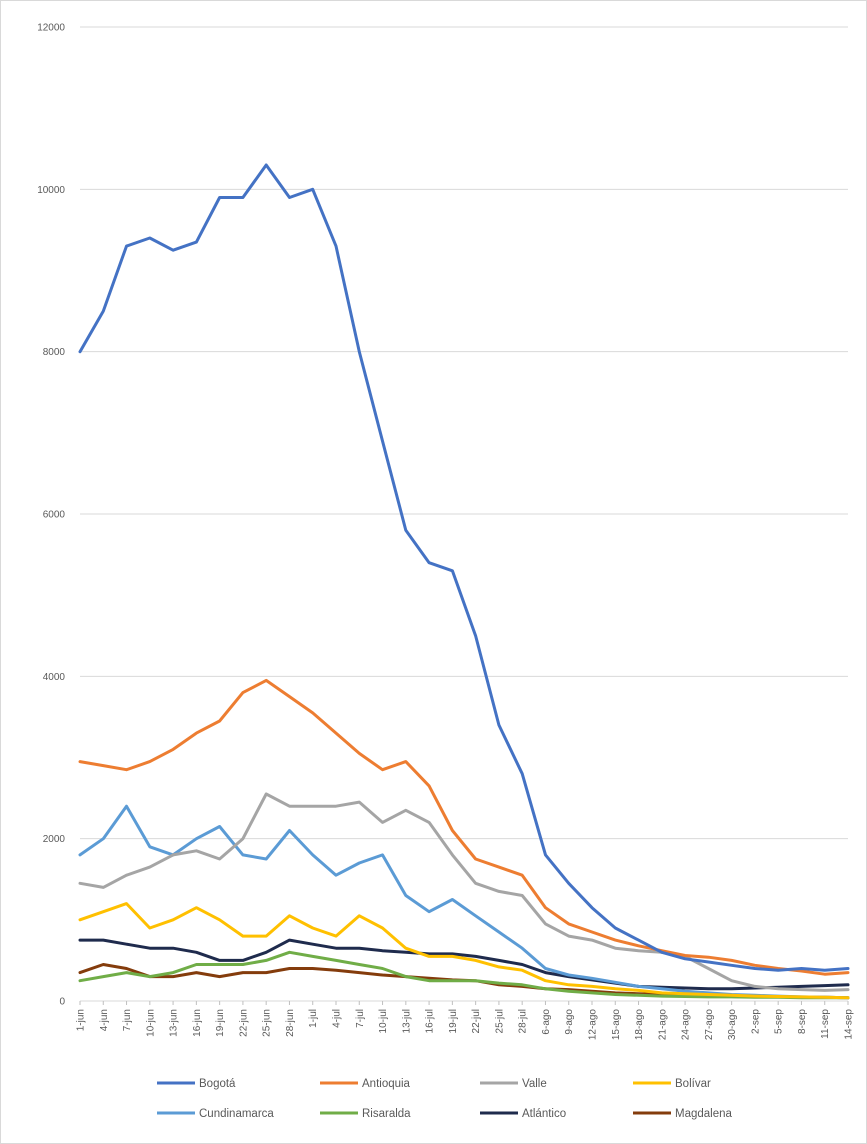  Describe the element at coordinates (802, 1021) in the screenshot. I see `x-tick-label: 8-sep` at that location.